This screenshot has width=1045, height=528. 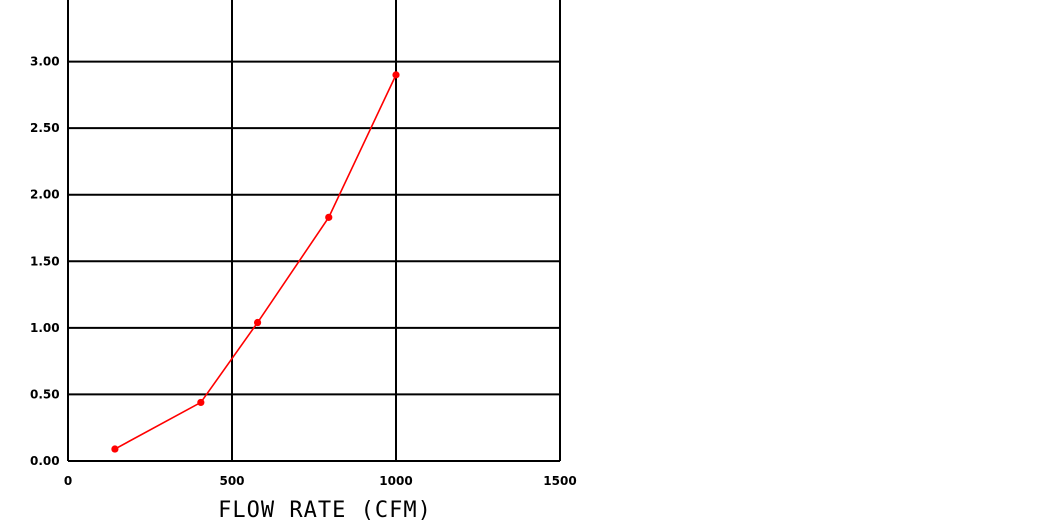 I want to click on x-tick-labels: 0 500 1000 1500, so click(x=320, y=481).